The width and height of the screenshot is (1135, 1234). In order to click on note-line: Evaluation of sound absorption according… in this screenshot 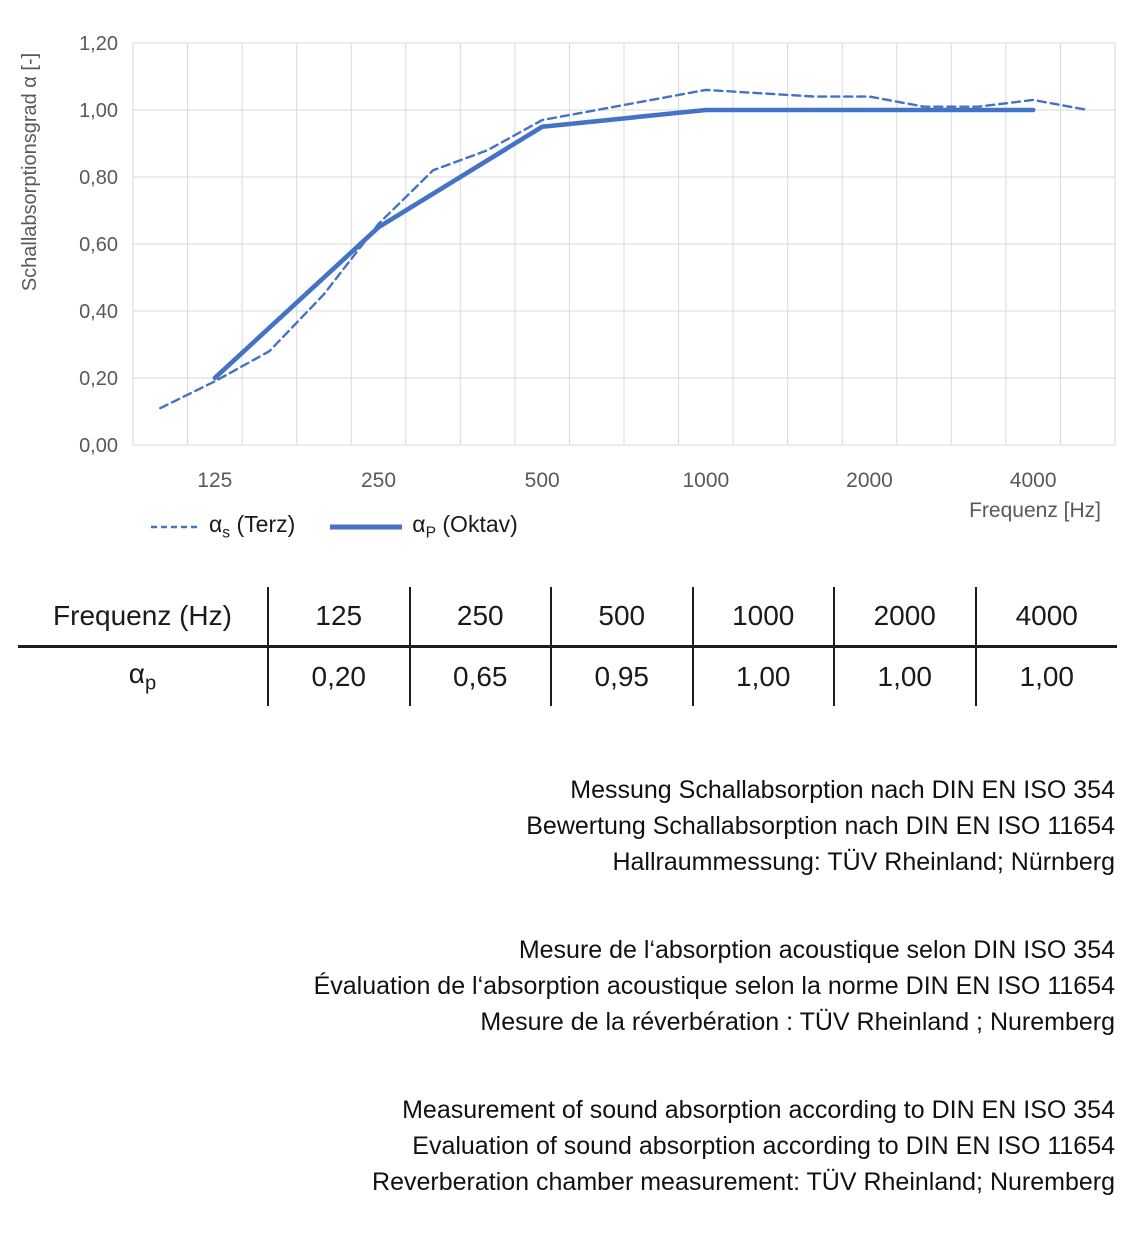, I will do `click(763, 1146)`.